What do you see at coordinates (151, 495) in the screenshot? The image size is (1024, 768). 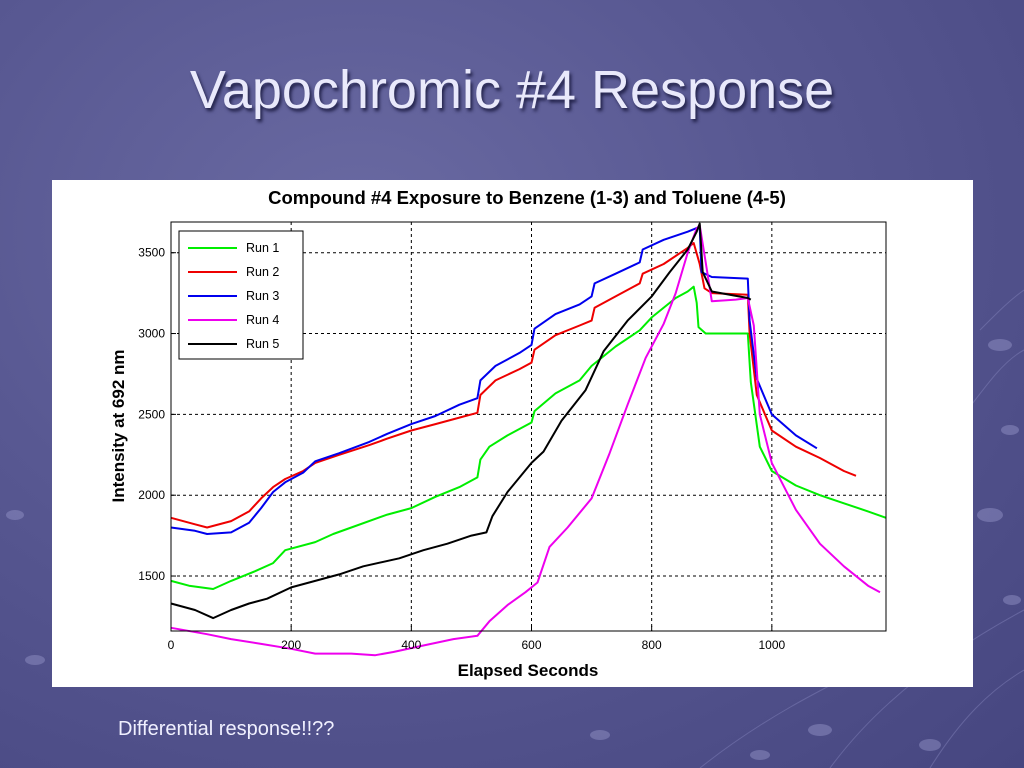 I see `y-tick-label: 2000` at bounding box center [151, 495].